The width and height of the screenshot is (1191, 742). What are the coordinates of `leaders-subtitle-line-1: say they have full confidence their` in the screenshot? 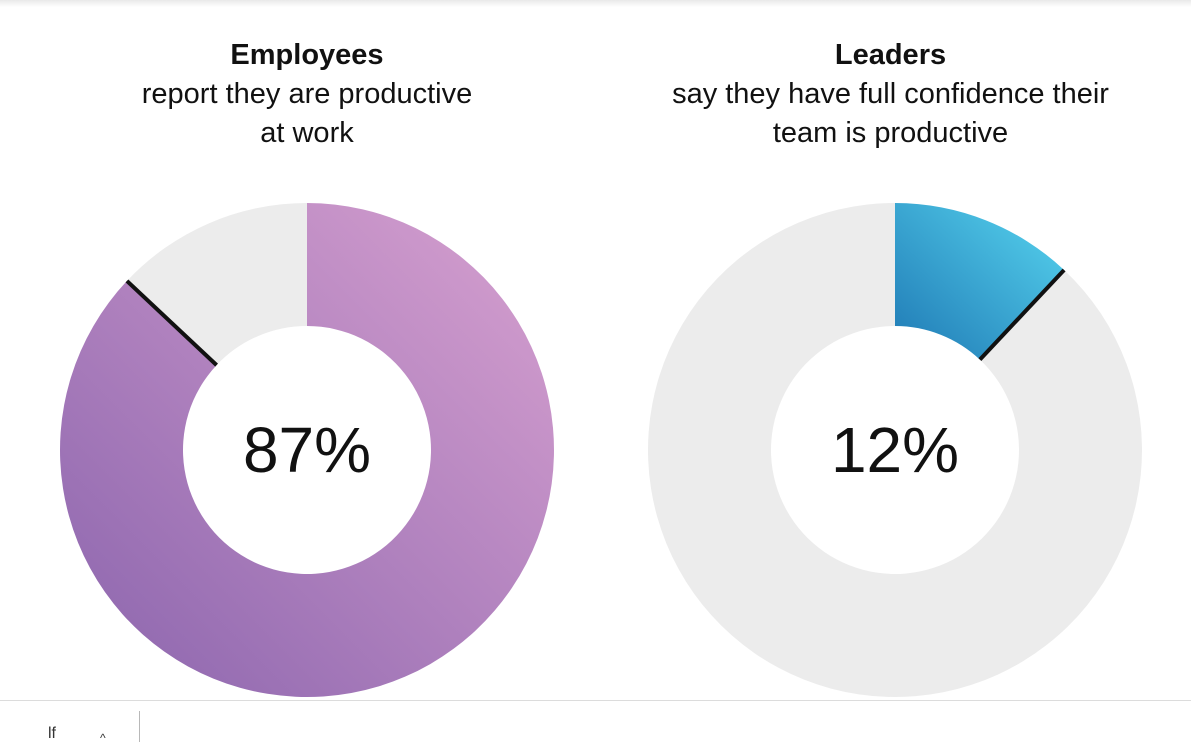 It's located at (890, 94).